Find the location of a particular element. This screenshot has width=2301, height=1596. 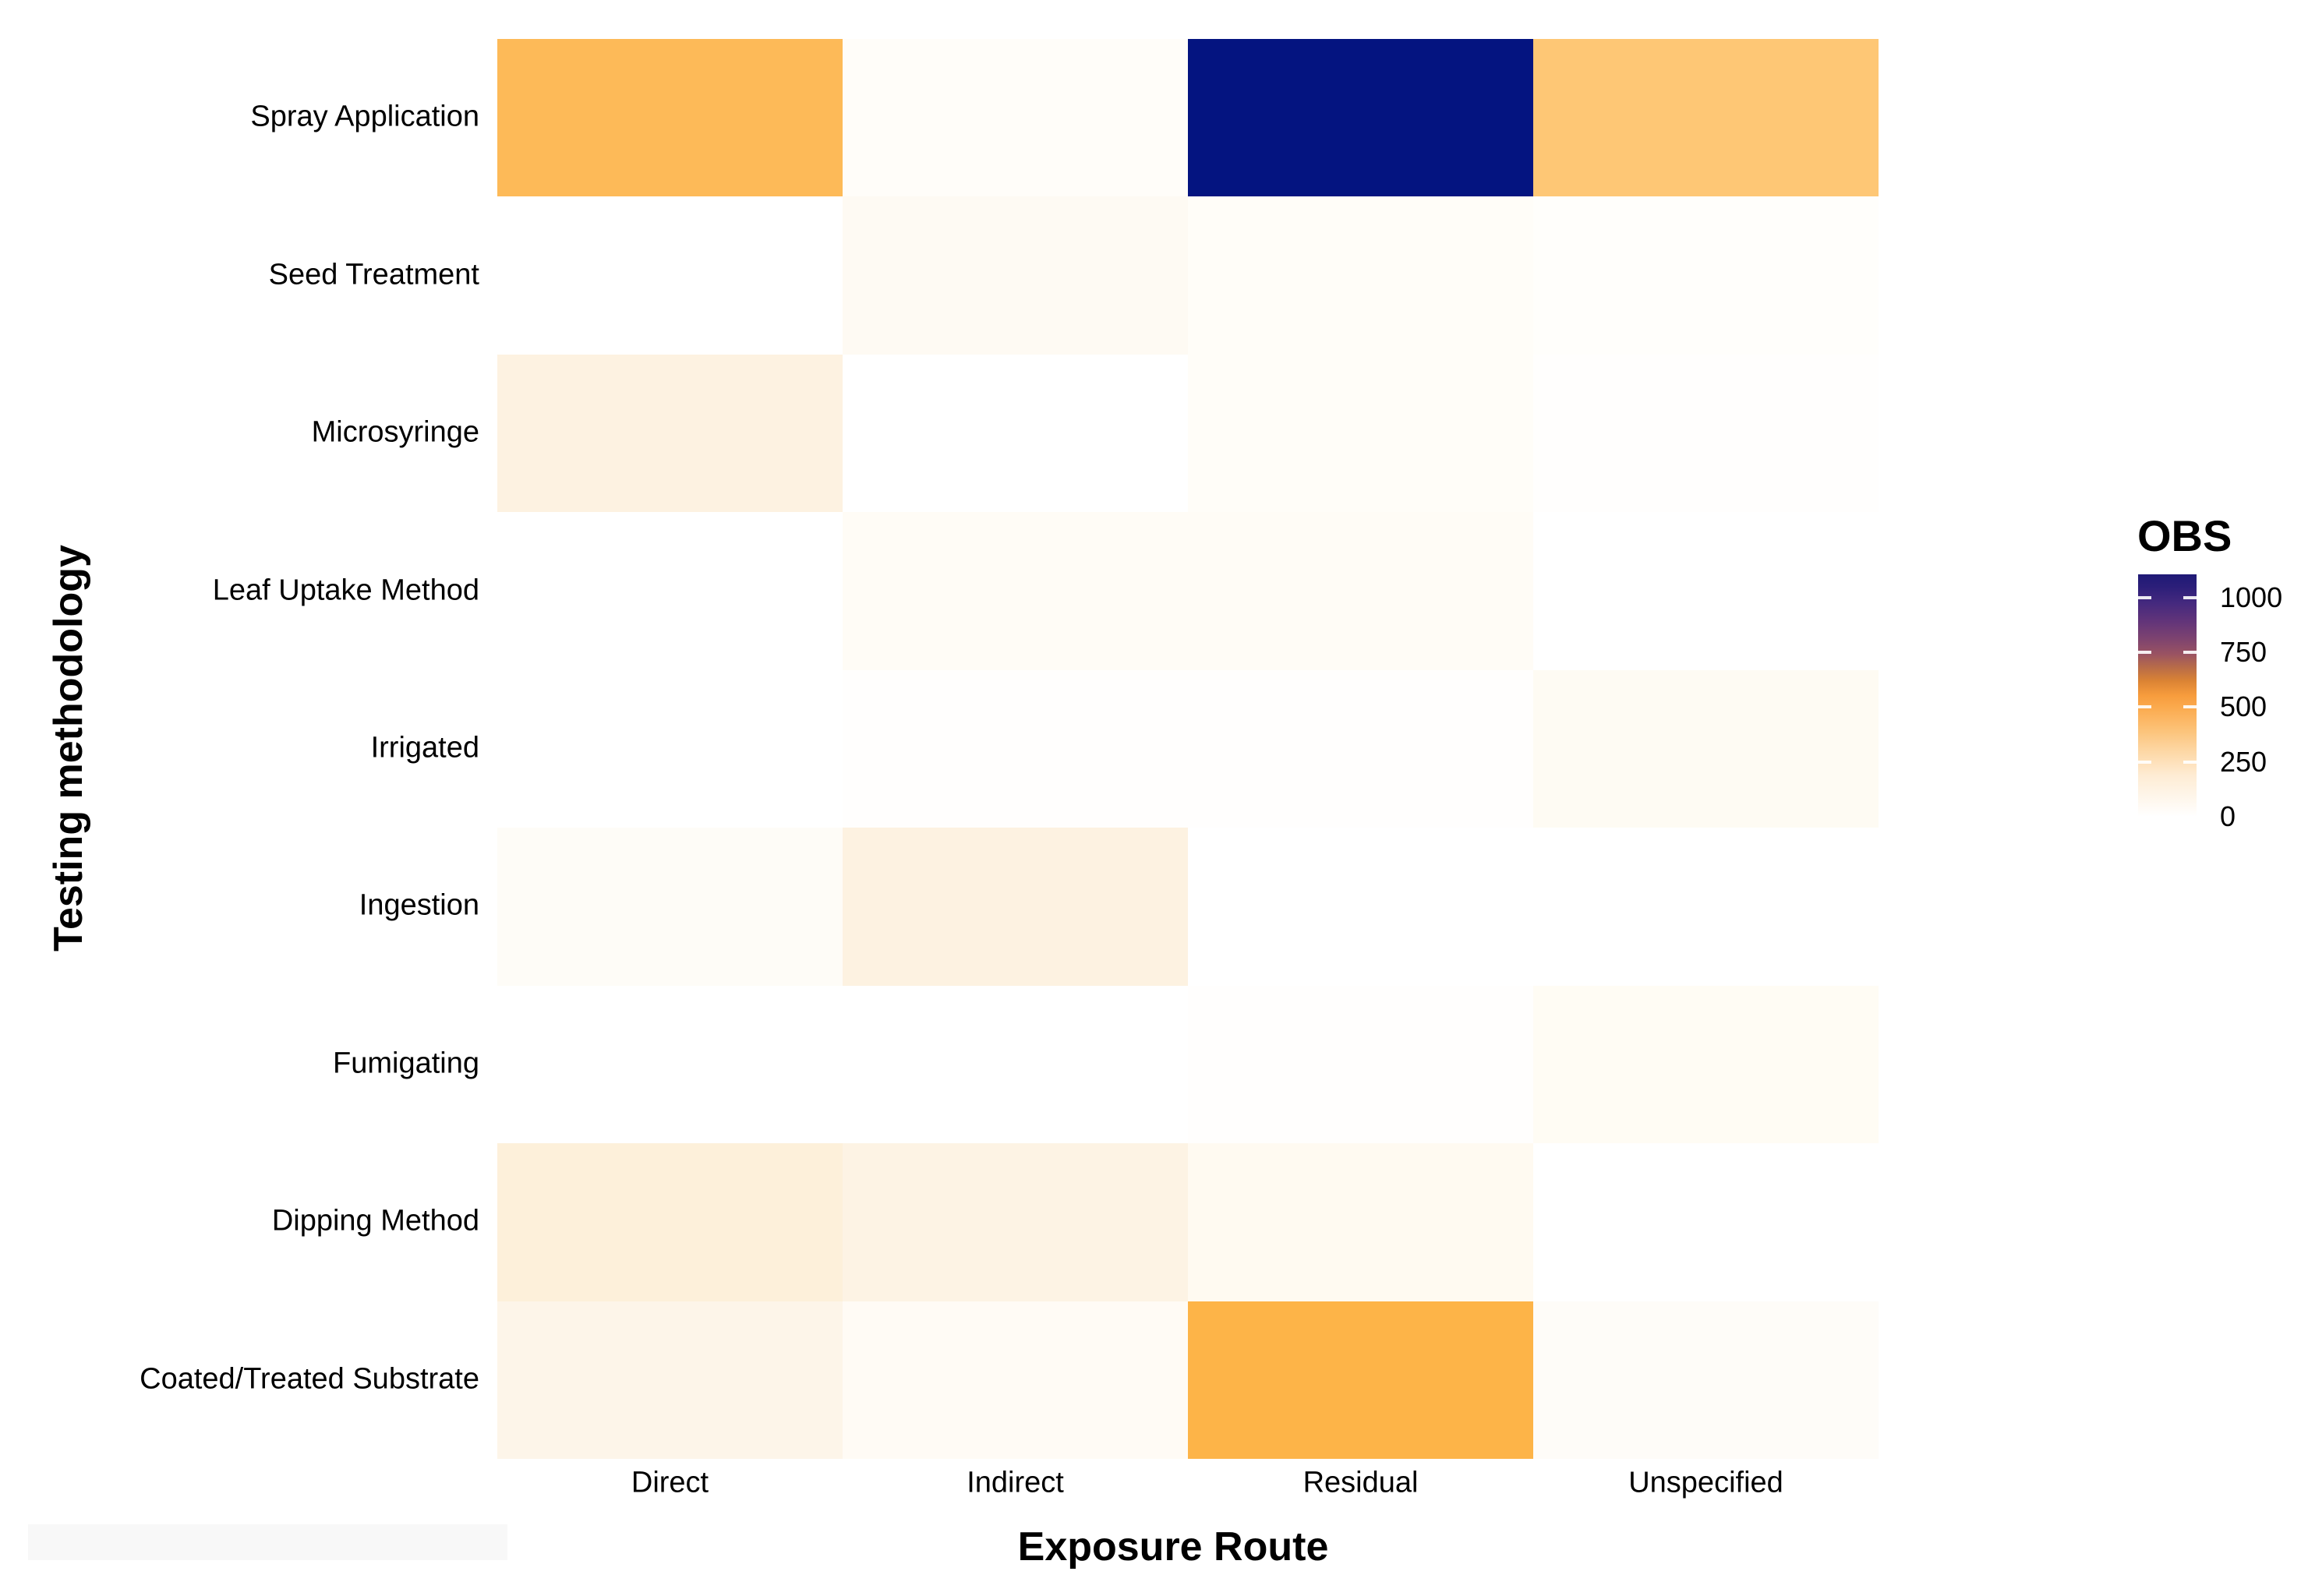

y-axis-label: Fumigating is located at coordinates (406, 1063).